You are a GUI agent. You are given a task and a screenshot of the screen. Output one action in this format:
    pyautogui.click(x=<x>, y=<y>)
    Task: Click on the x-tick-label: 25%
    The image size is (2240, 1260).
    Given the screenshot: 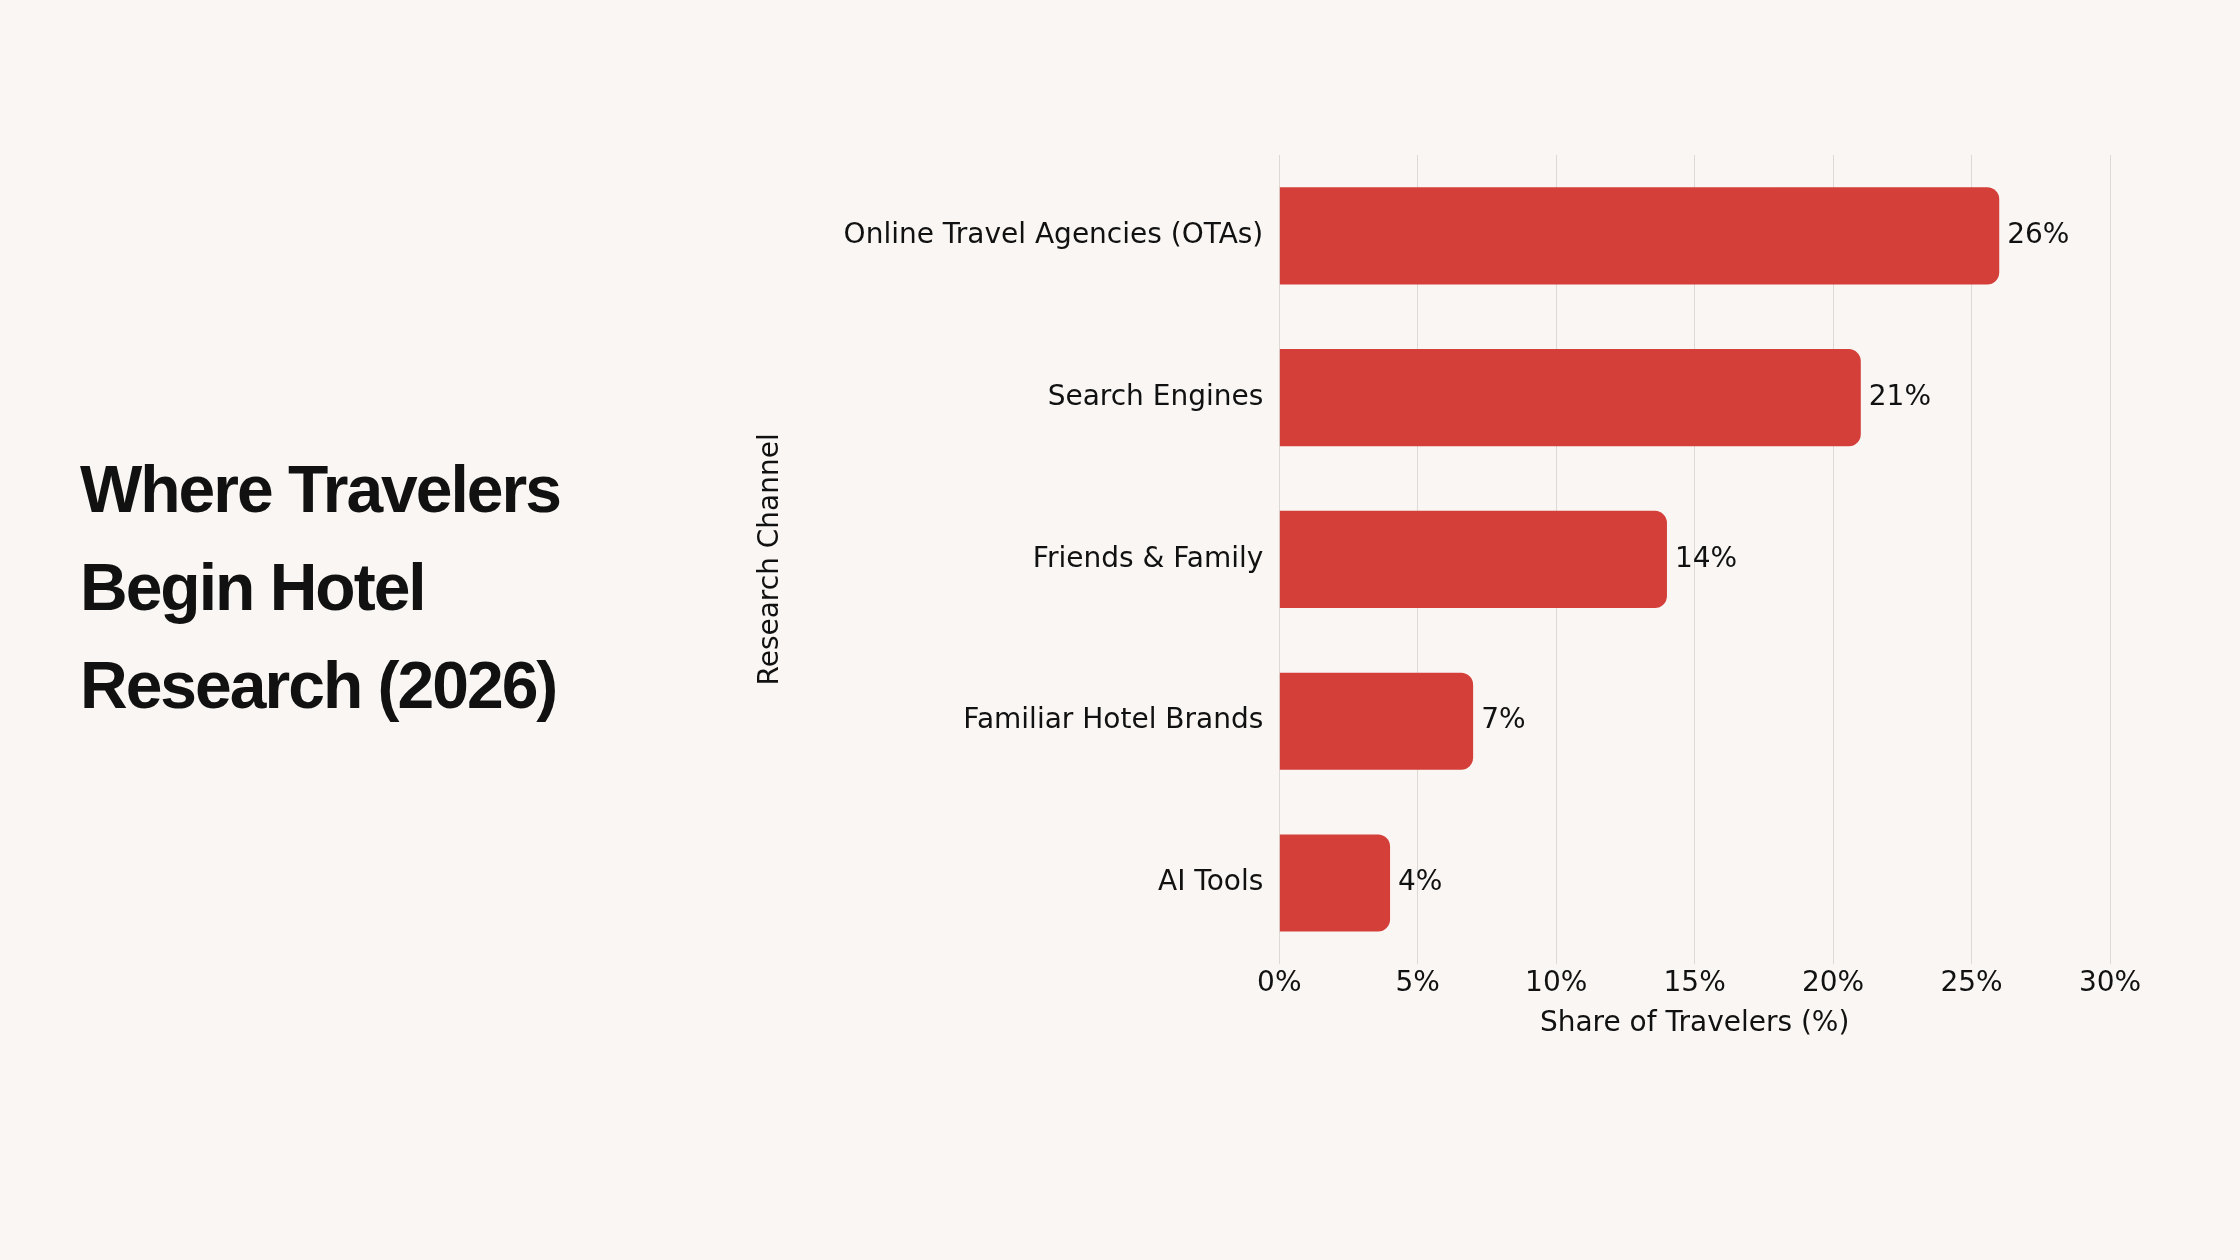 What is the action you would take?
    pyautogui.click(x=1971, y=981)
    